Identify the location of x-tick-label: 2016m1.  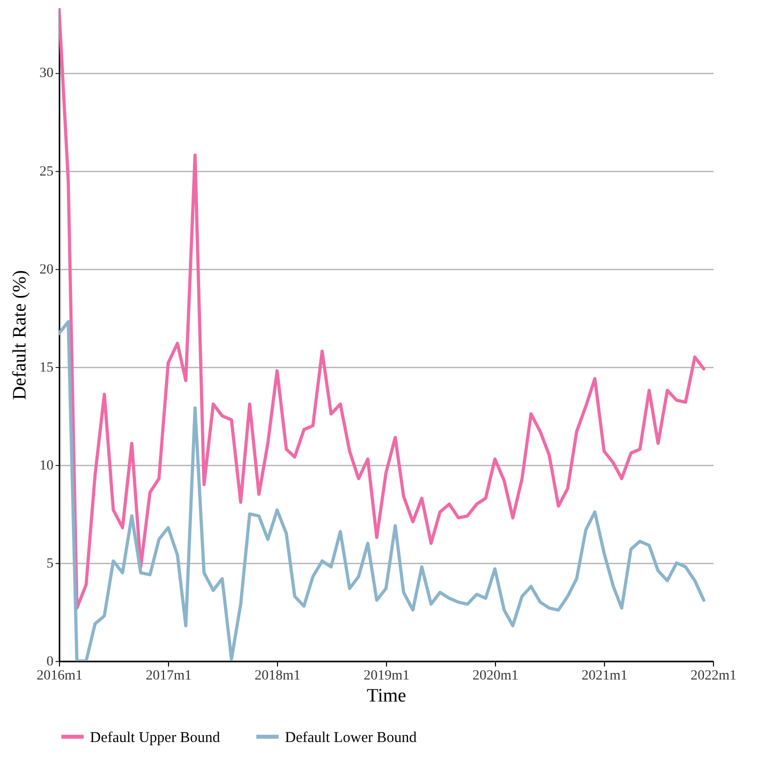
(59, 676).